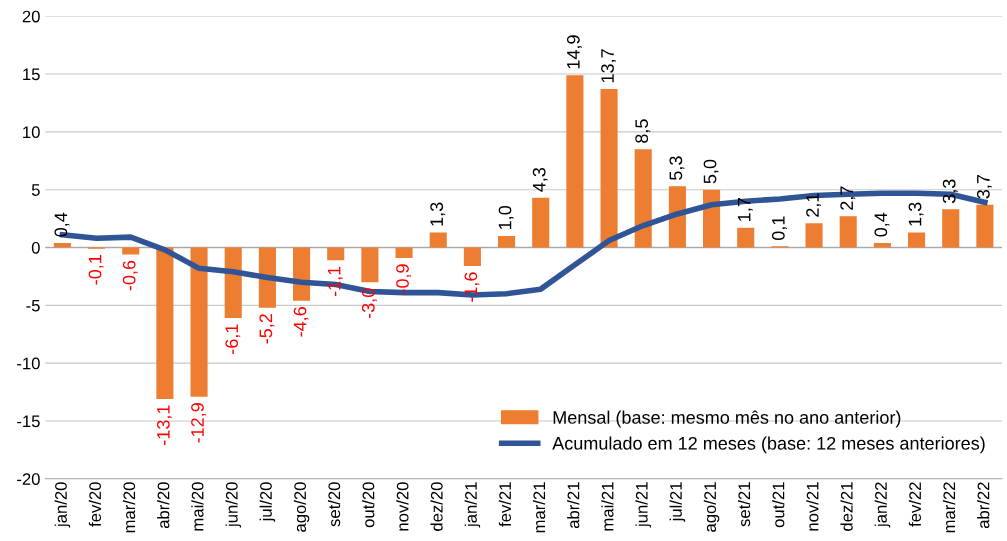  What do you see at coordinates (677, 168) in the screenshot?
I see `data-label: 5,3` at bounding box center [677, 168].